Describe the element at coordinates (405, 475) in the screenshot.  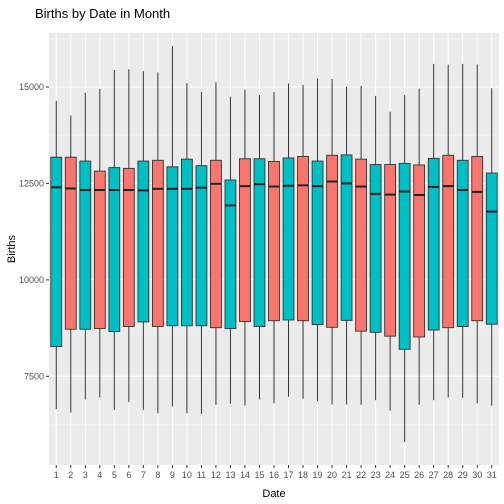
I see `x-tick-label: 25` at that location.